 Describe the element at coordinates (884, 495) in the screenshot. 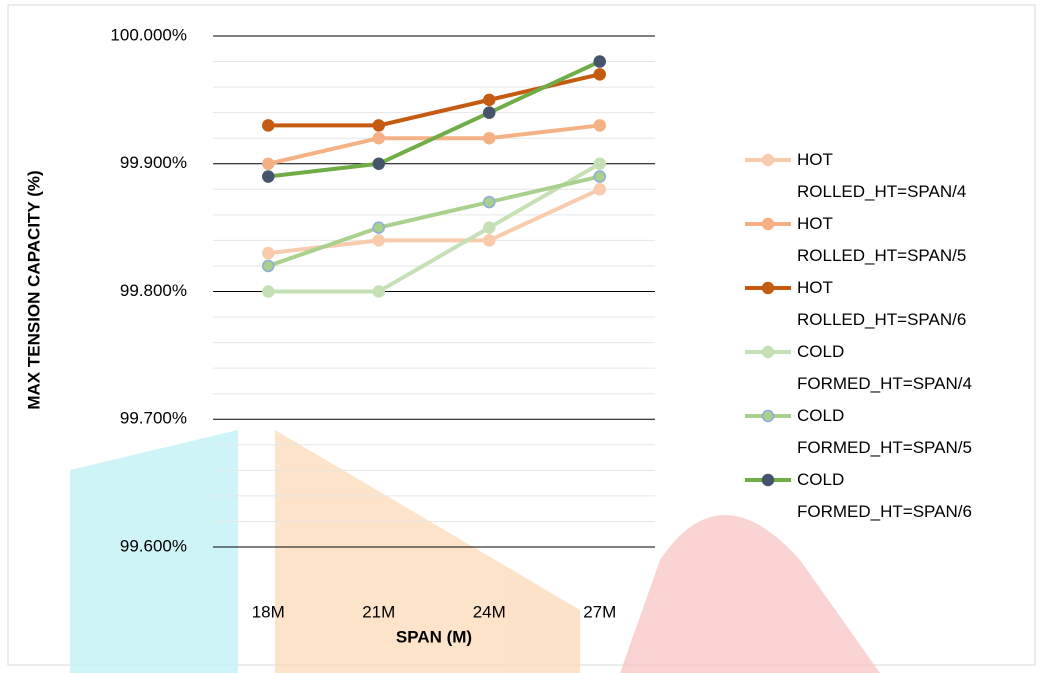

I see `legend-label: COLD FORMED_HT=SPAN/6` at that location.